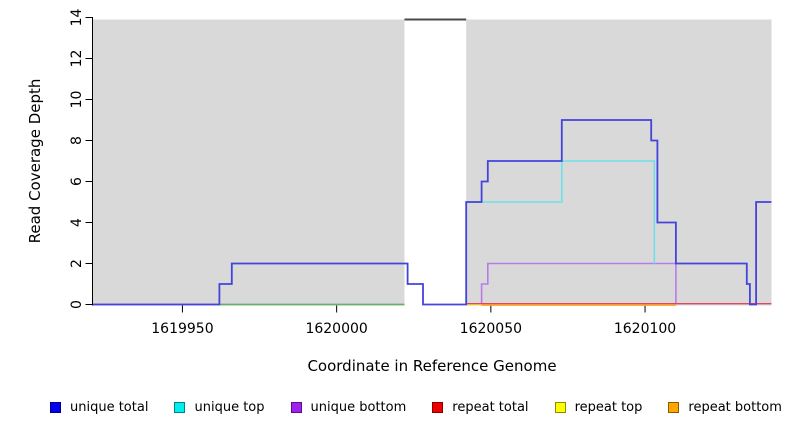 Image resolution: width=792 pixels, height=432 pixels. I want to click on legend-item-unique-bottom: unique bottom, so click(348, 407).